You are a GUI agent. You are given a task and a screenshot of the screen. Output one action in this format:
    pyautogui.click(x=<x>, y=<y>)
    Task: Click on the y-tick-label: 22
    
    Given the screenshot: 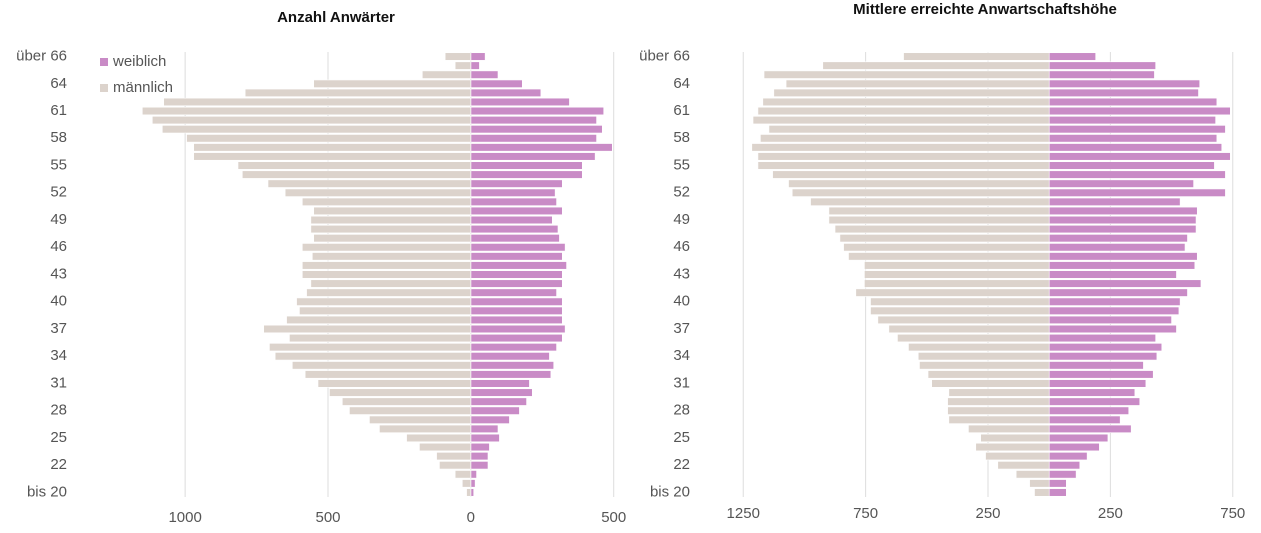 What is the action you would take?
    pyautogui.click(x=681, y=464)
    